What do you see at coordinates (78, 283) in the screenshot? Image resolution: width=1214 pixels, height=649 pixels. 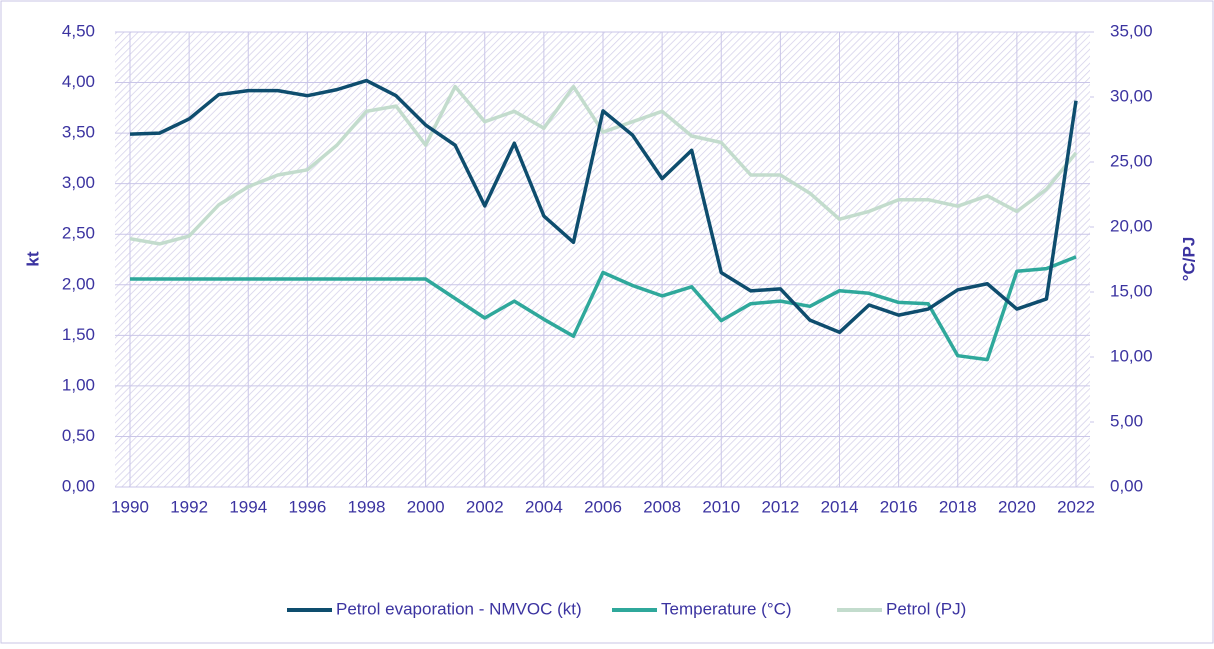 I see `y-tick-label: 2,00` at bounding box center [78, 283].